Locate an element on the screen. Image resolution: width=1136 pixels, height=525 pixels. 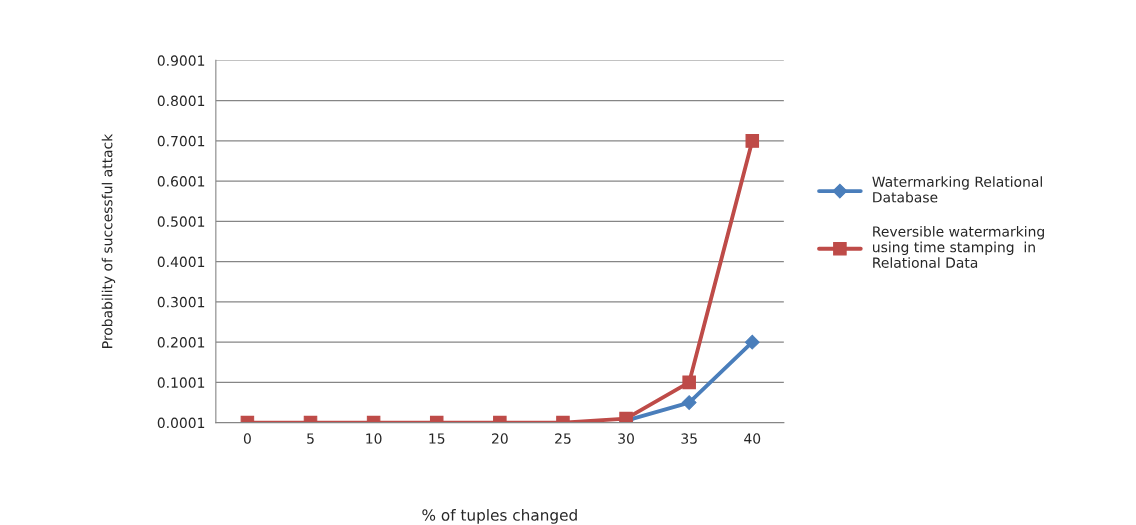
y-tick-label: 0.3001 is located at coordinates (181, 302).